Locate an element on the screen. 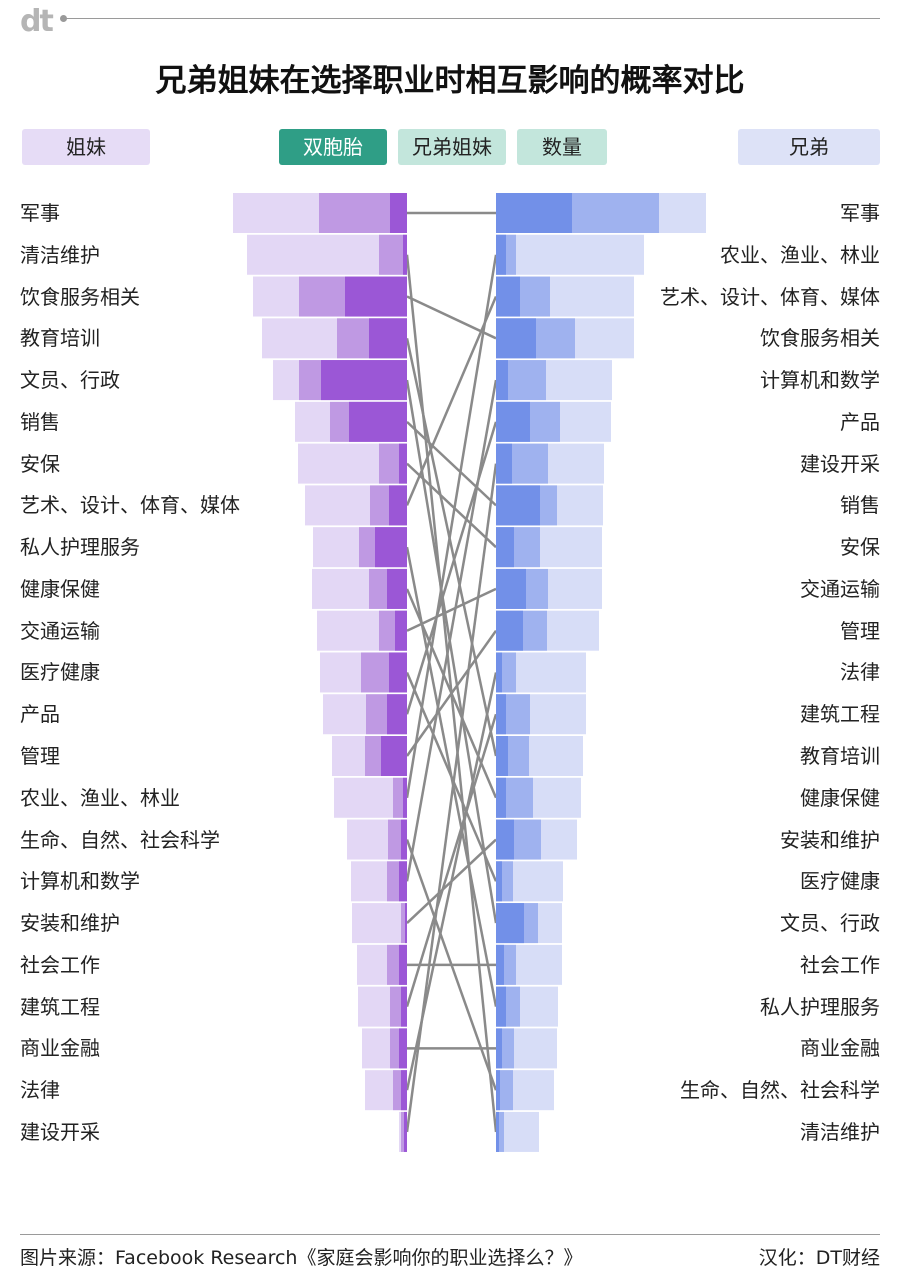 The width and height of the screenshot is (900, 1279). sisters-row-label: 私人护理服务 is located at coordinates (80, 547).